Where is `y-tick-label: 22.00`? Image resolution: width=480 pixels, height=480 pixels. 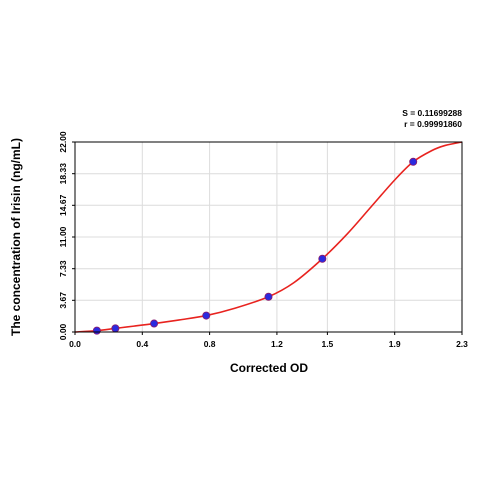 y-tick-label: 22.00 is located at coordinates (63, 142).